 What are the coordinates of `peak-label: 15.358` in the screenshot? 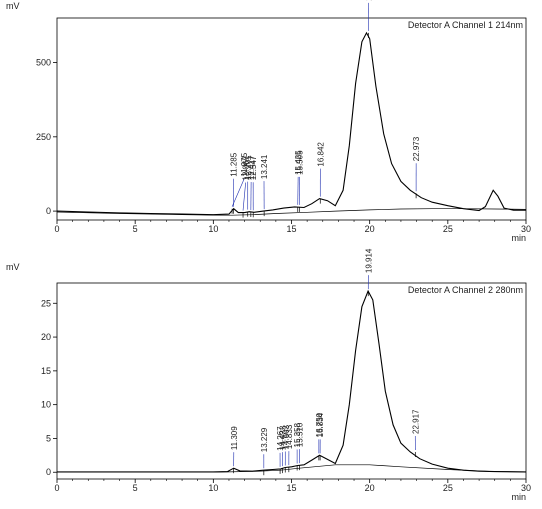 It's located at (297, 434).